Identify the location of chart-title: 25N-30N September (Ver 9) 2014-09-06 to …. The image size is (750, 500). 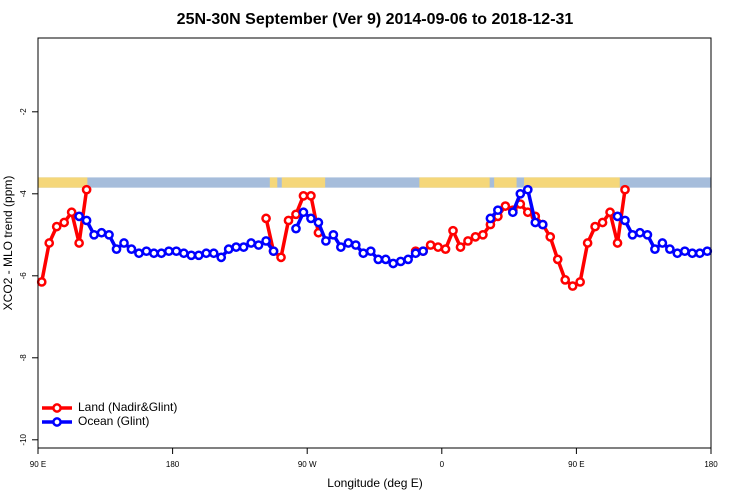
(375, 19).